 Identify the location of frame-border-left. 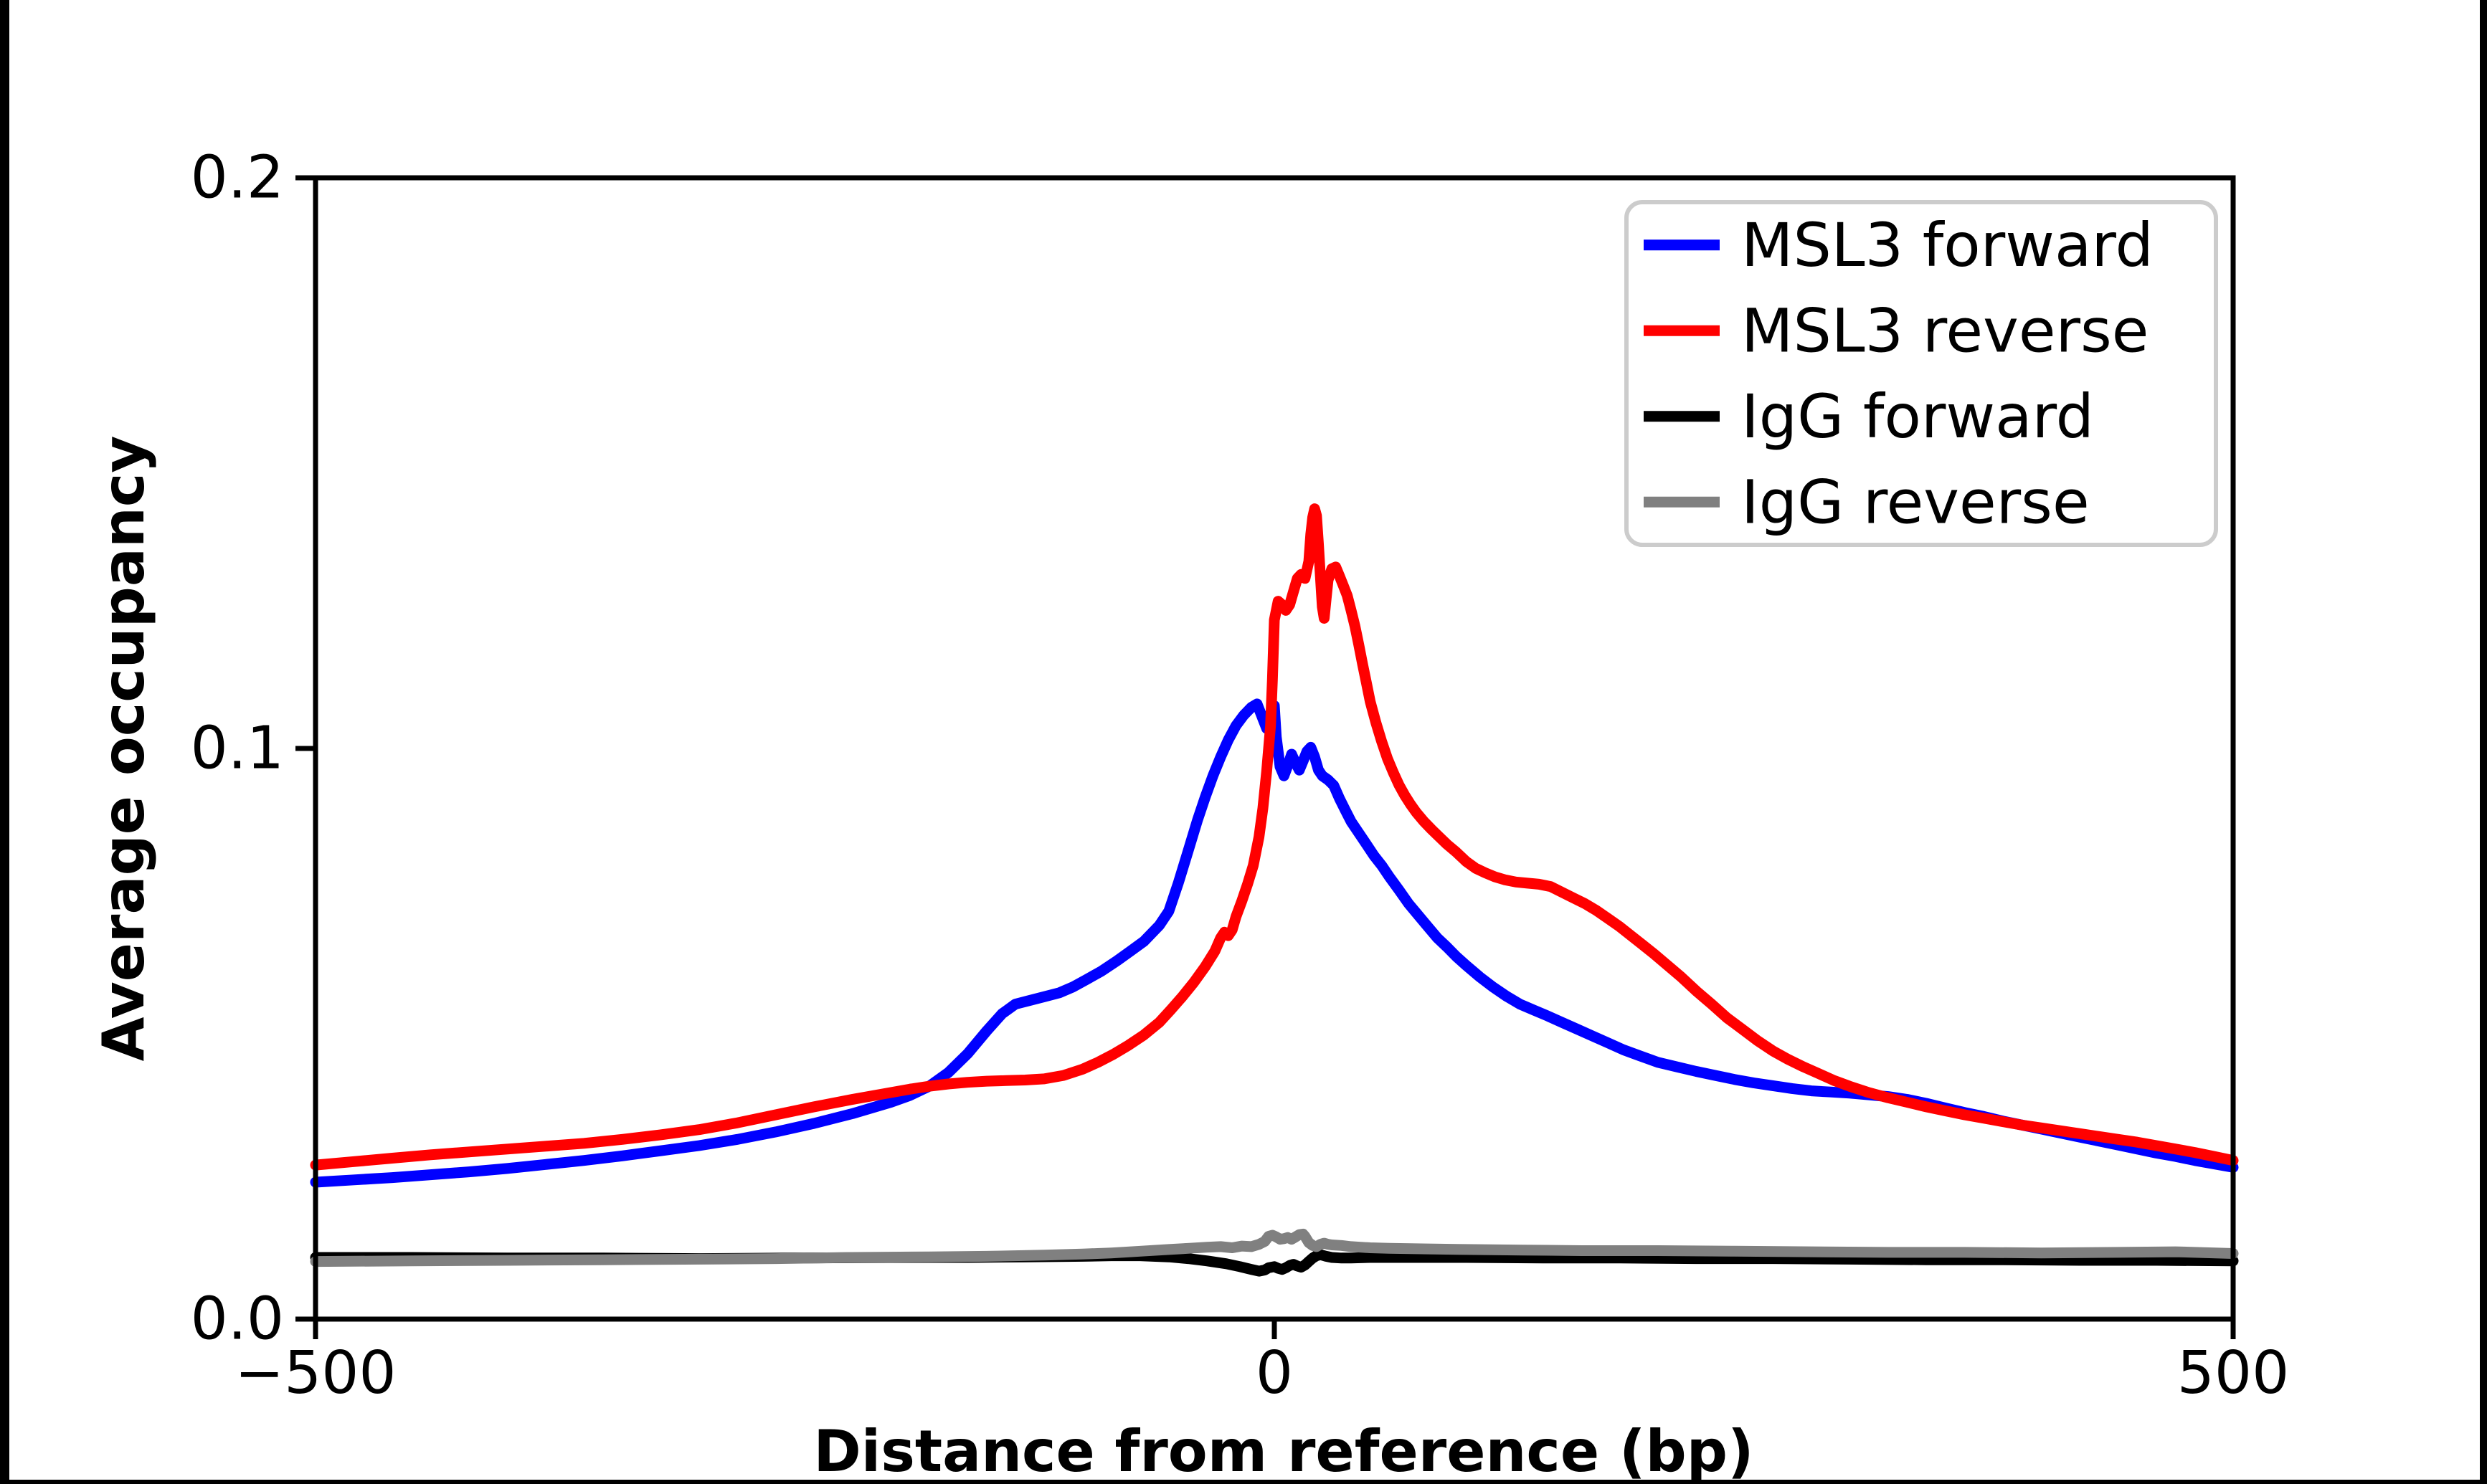
(5, 742).